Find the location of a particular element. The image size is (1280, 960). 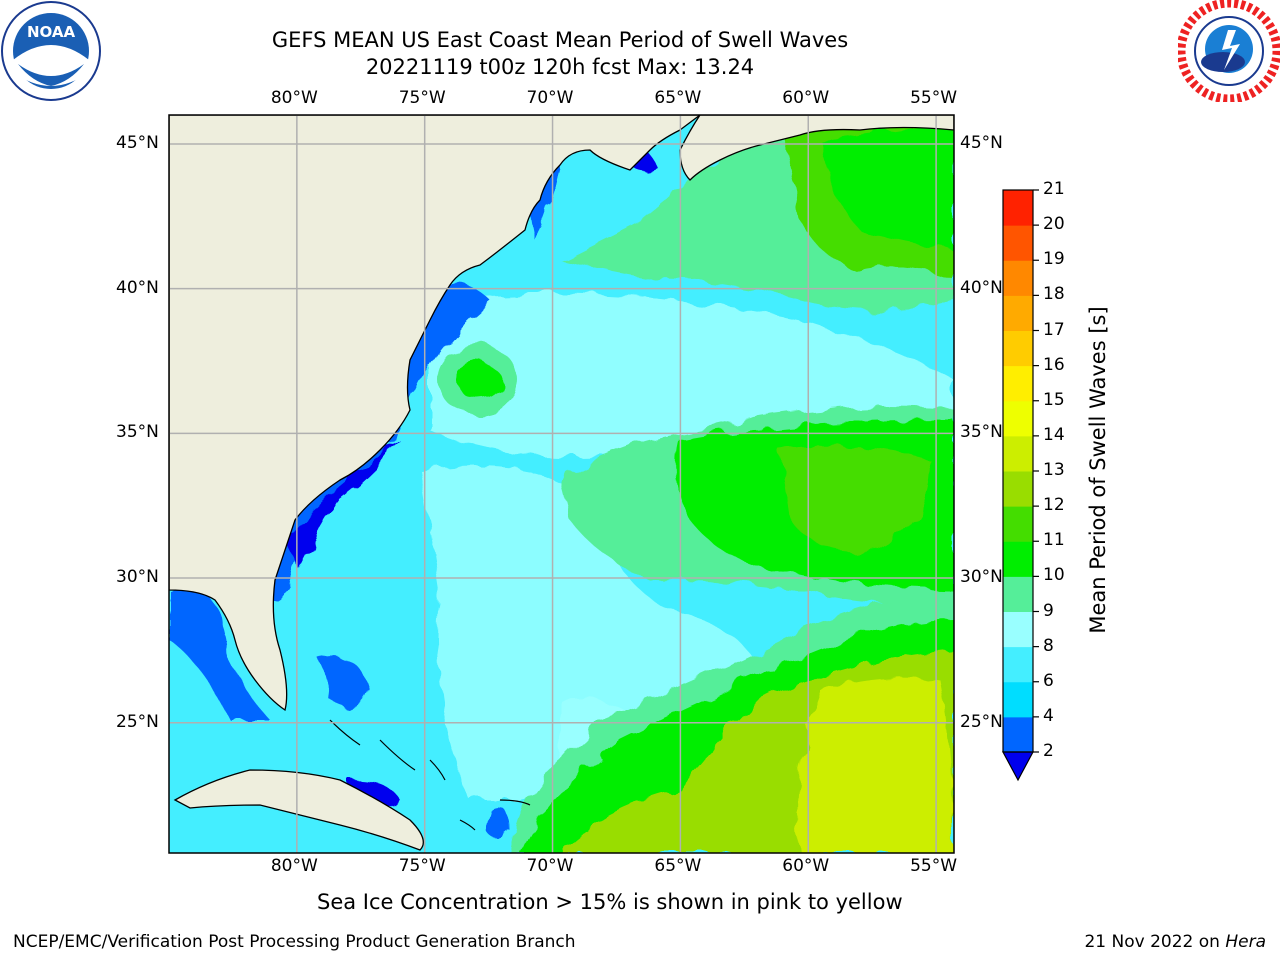

colorbar-tick-label: 14 is located at coordinates (1054, 434).